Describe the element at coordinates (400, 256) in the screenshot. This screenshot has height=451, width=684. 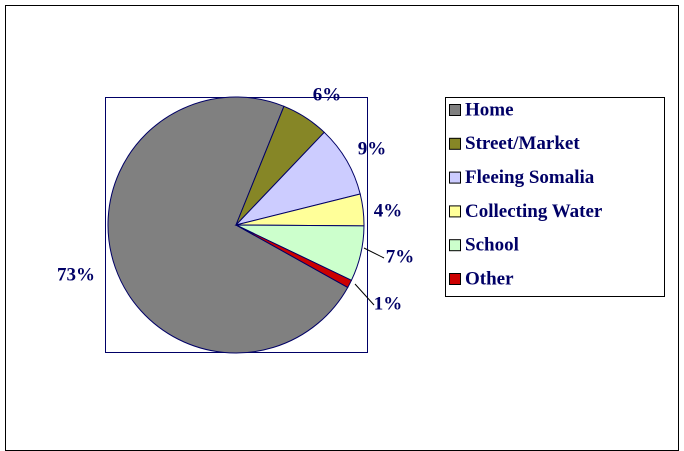
I see `data-label: 7%` at that location.